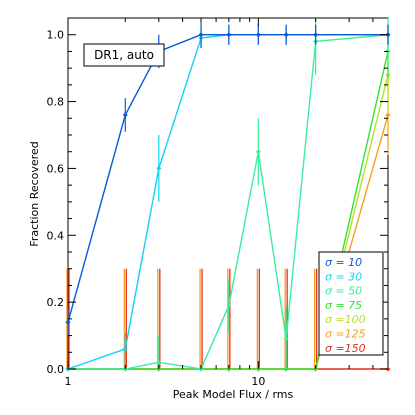 The height and width of the screenshot is (415, 415). Describe the element at coordinates (343, 291) in the screenshot. I see `legend-entry-2: σ = 50` at that location.